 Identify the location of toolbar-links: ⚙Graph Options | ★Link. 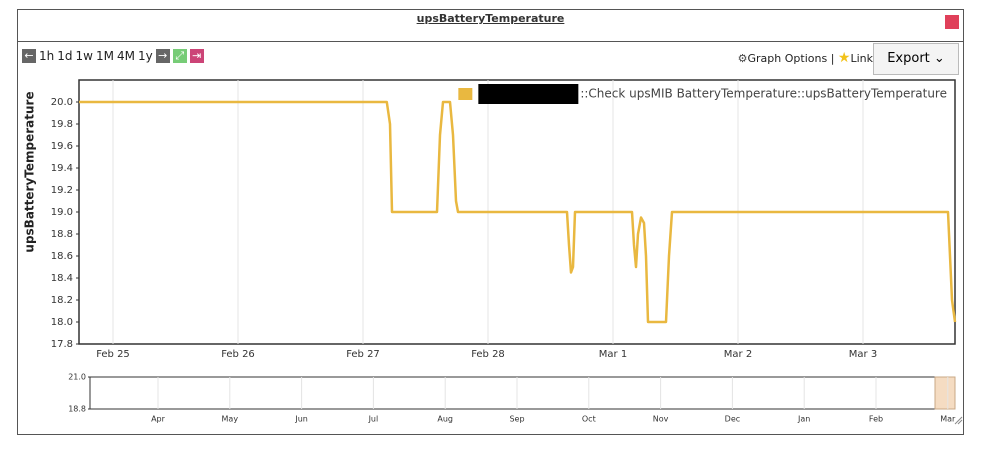
(805, 58).